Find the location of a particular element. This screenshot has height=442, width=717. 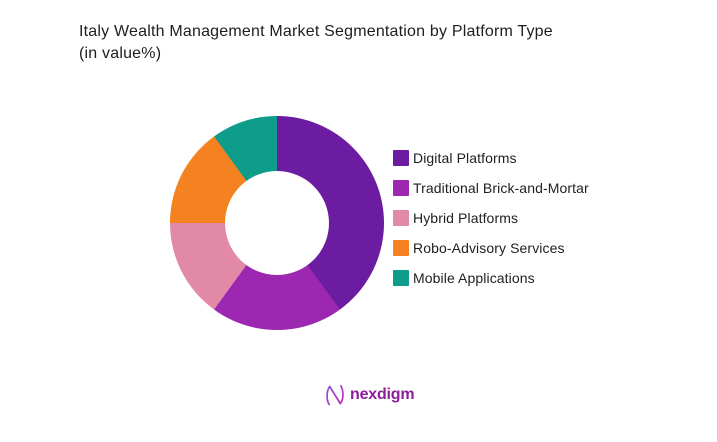

nexdigm-logo-text: nexdigm is located at coordinates (382, 394).